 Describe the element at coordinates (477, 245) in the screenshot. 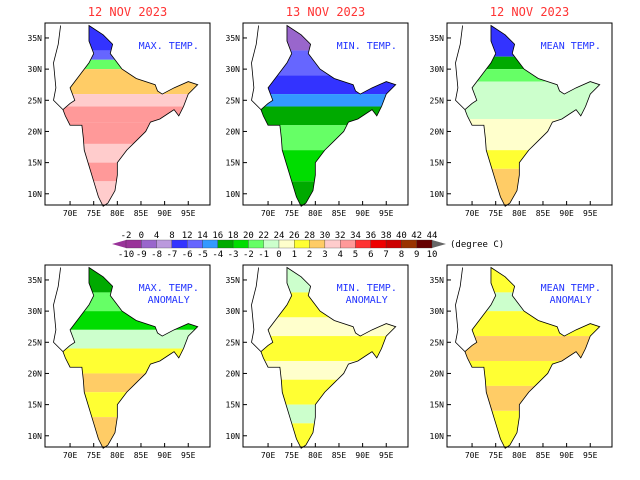

I see `colorbar-unit: (degree C)` at that location.